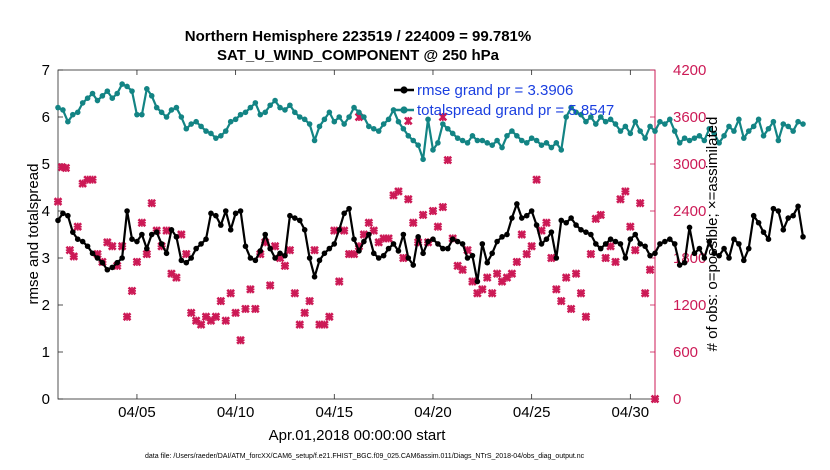 Image resolution: width=830 pixels, height=470 pixels. What do you see at coordinates (685, 352) in the screenshot?
I see `y-right-tick-label: 600` at bounding box center [685, 352].